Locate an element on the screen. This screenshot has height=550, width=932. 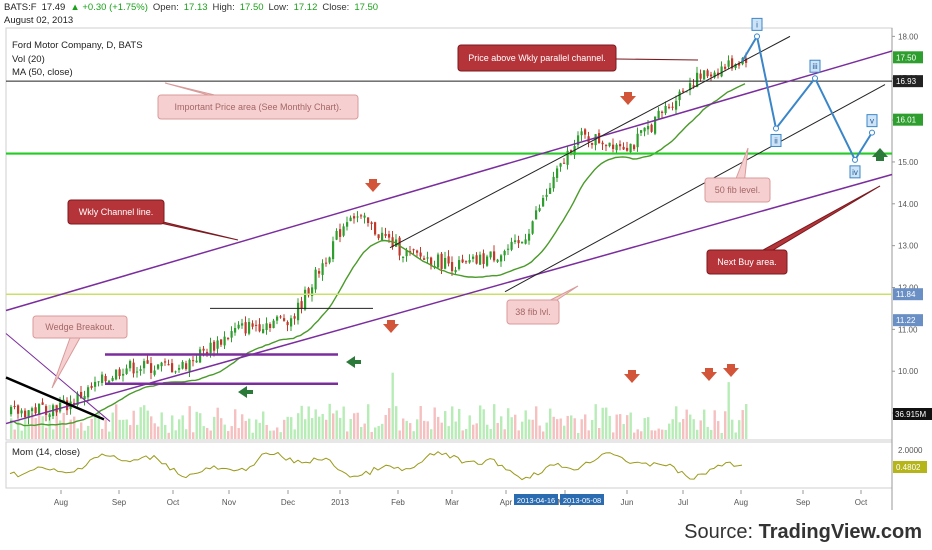
source-credit: Source: TradingView.com is located at coordinates (803, 532).